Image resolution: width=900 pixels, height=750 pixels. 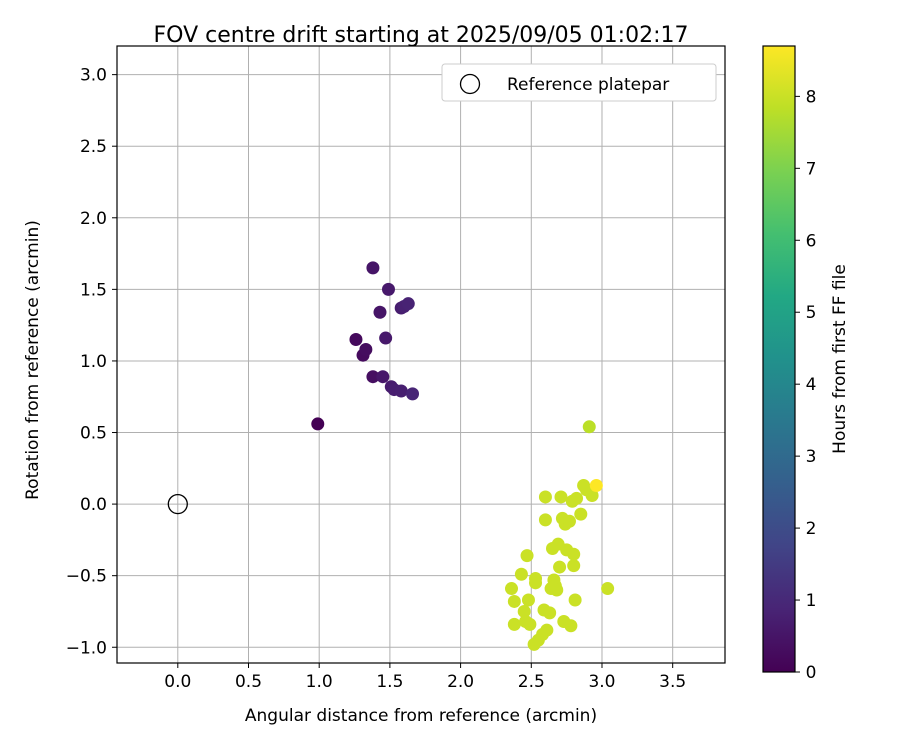 I want to click on colorbar-tick-label: 6, so click(x=811, y=241).